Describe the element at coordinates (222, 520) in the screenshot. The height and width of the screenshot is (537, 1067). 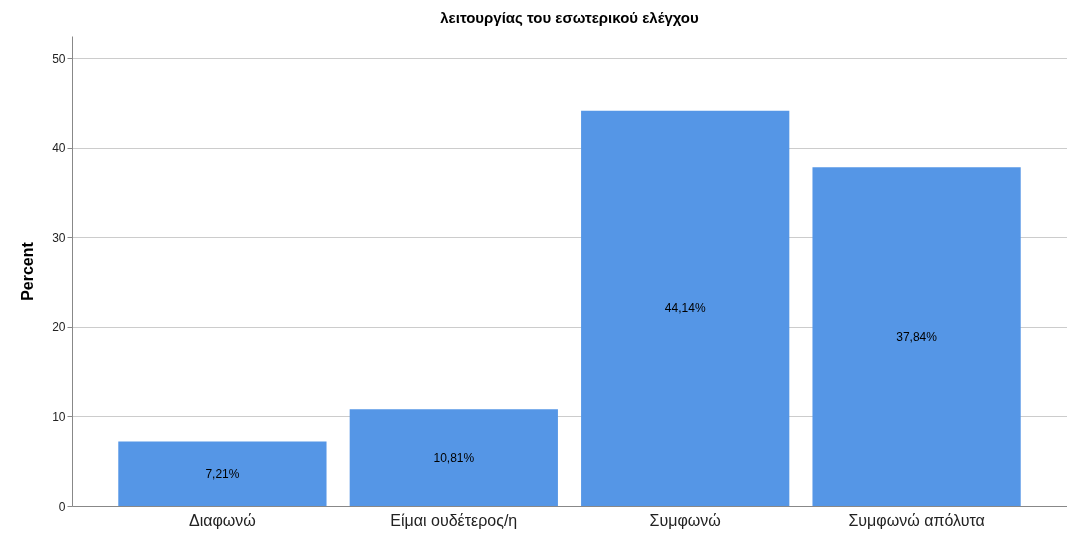
I see `x-tick-label: Διαφωνώ` at that location.